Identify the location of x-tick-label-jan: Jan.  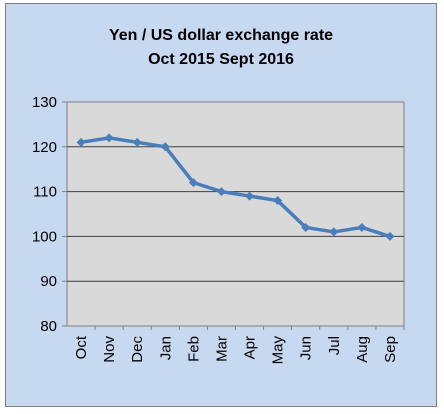
(165, 348).